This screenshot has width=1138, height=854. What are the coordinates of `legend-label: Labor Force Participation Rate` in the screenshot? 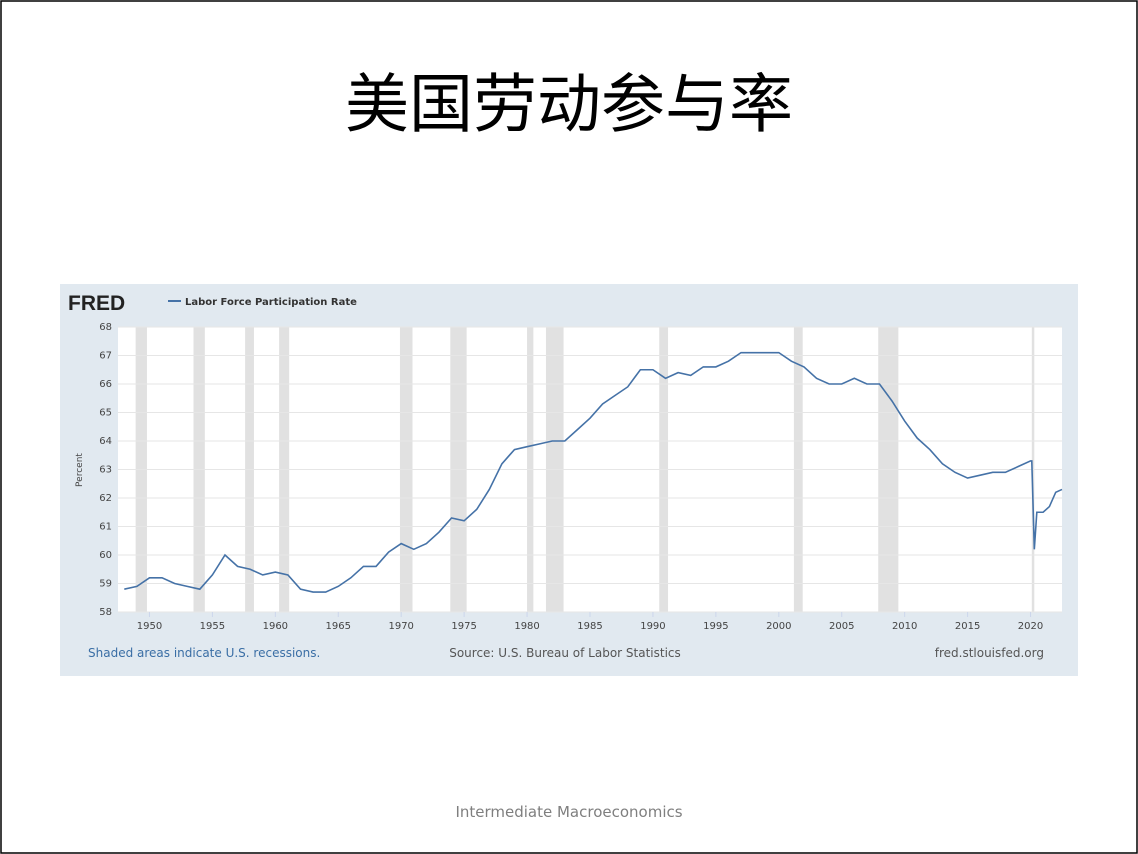 It's located at (271, 302).